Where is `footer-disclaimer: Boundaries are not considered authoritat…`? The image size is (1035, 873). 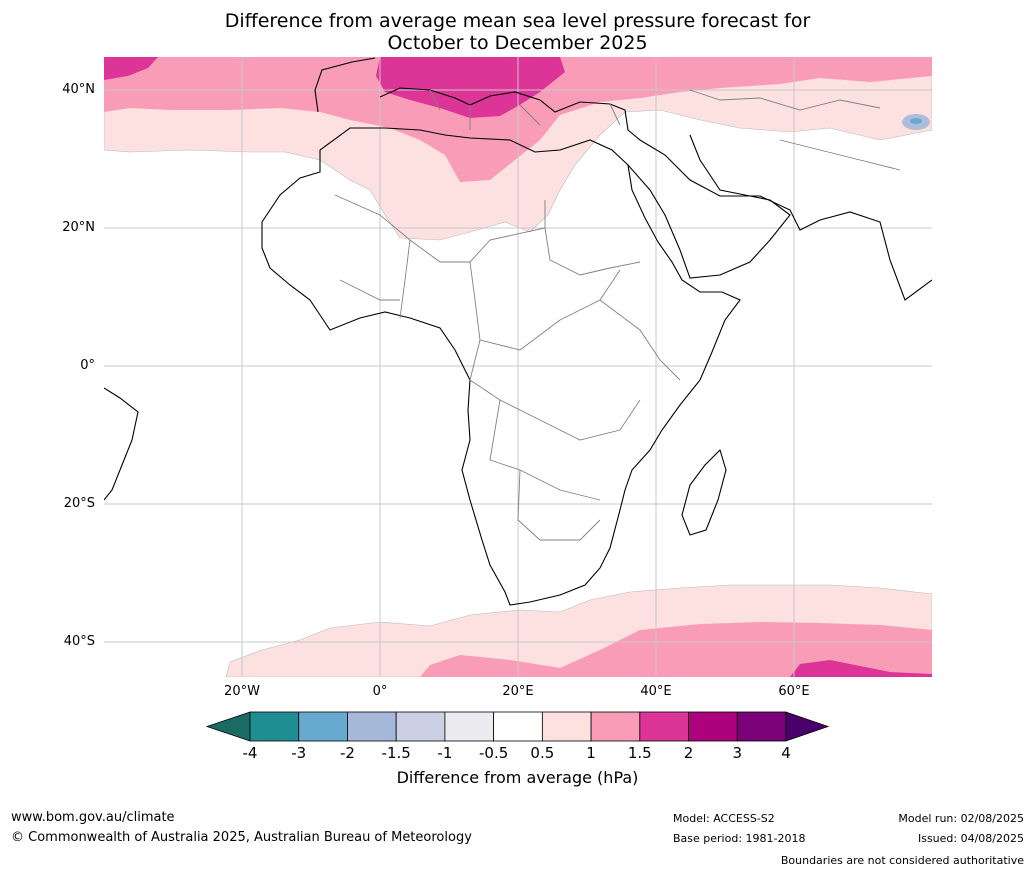
footer-disclaimer: Boundaries are not considered authoritat… is located at coordinates (902, 860).